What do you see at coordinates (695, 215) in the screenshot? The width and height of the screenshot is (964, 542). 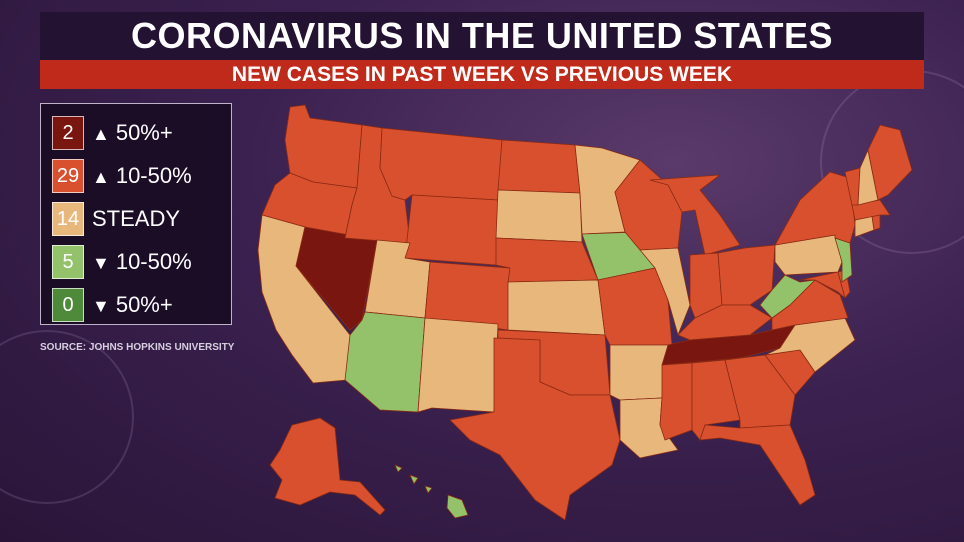 I see `state-MI` at bounding box center [695, 215].